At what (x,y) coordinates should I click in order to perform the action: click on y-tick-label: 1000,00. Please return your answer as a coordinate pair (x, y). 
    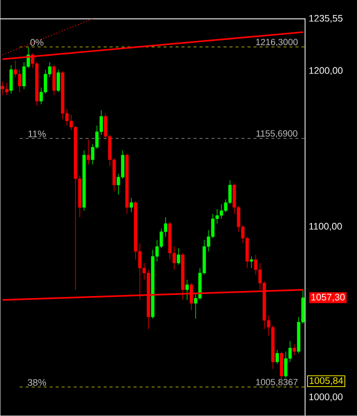
    Looking at the image, I should click on (326, 397).